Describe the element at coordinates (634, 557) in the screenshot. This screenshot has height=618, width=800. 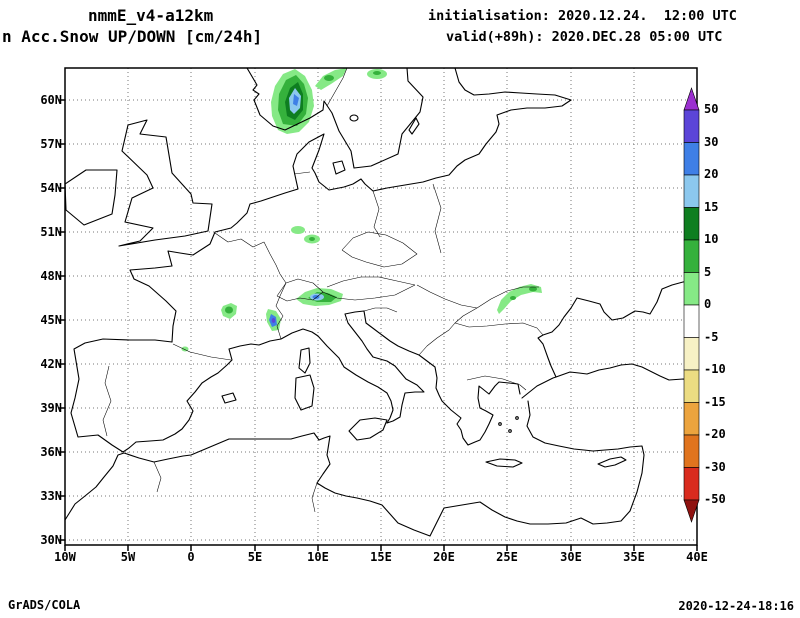
I see `lon-tick-label: 35E` at that location.